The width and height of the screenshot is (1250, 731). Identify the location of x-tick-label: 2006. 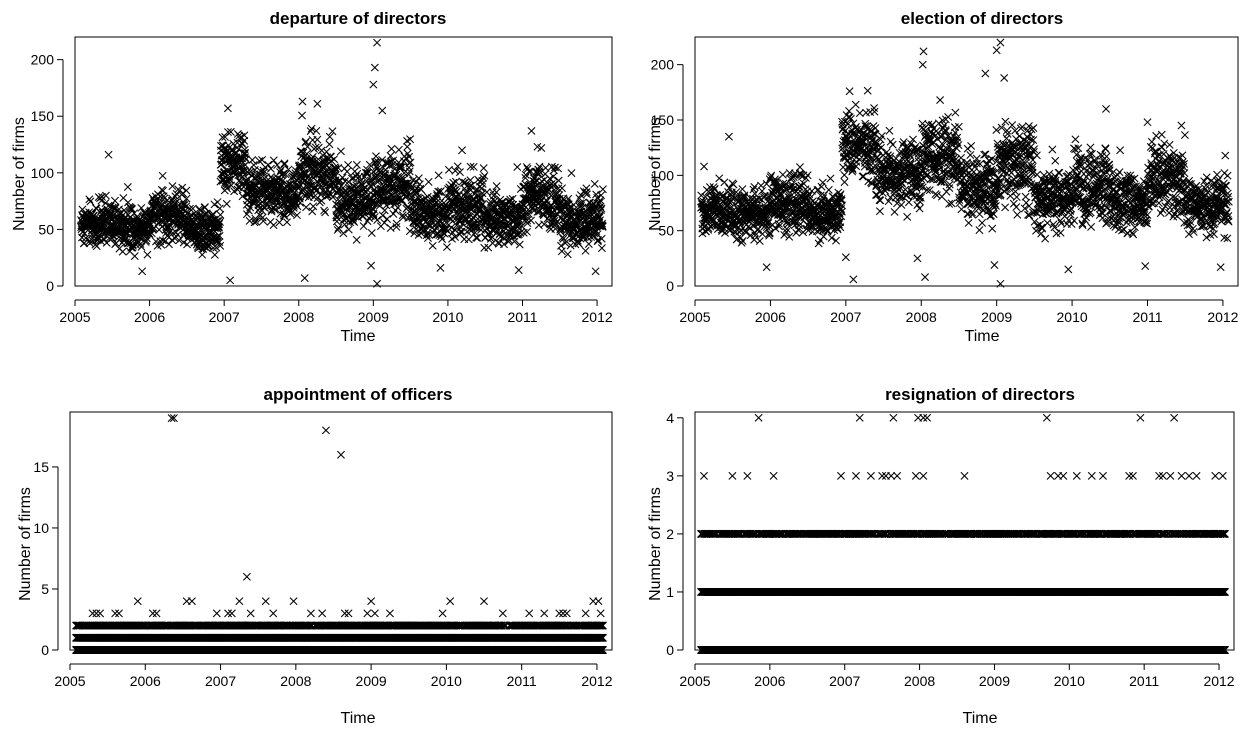
(149, 317).